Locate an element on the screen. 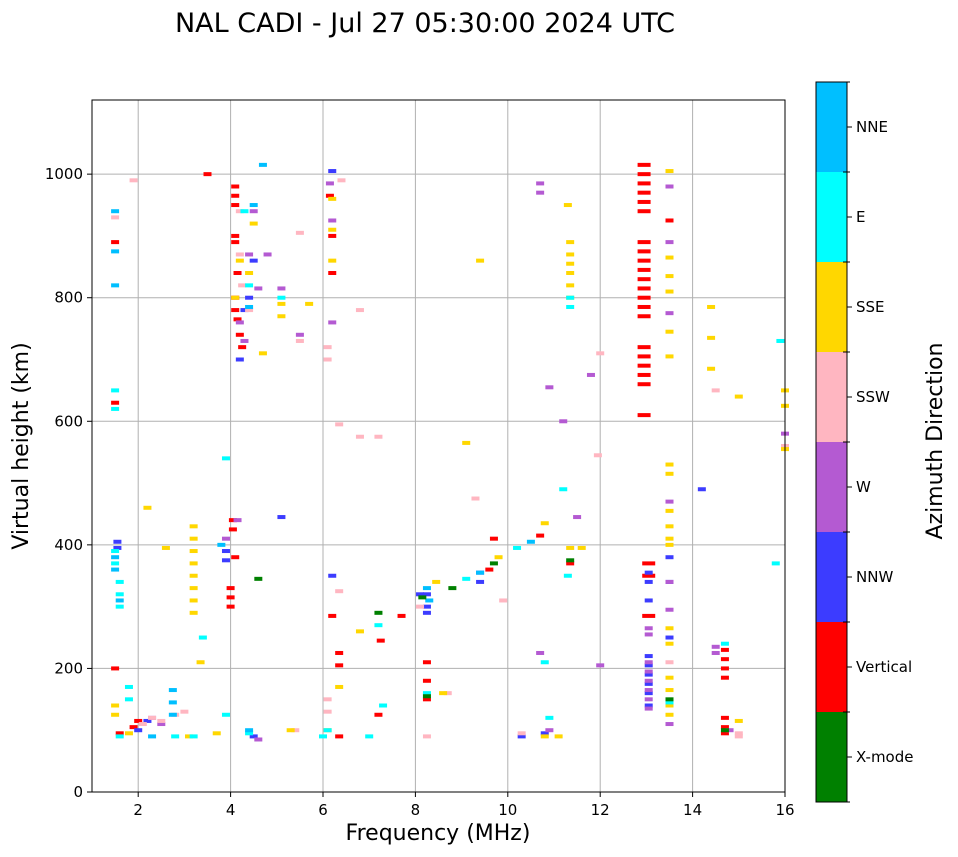 The image size is (958, 857). x-tick-label: 14 is located at coordinates (692, 810).